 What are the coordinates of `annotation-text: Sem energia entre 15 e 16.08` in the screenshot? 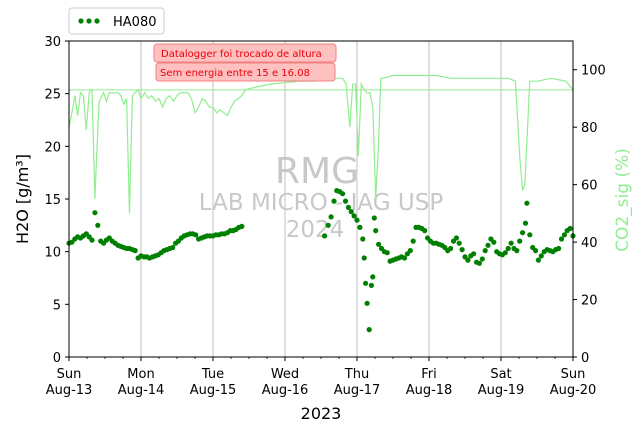 It's located at (235, 73).